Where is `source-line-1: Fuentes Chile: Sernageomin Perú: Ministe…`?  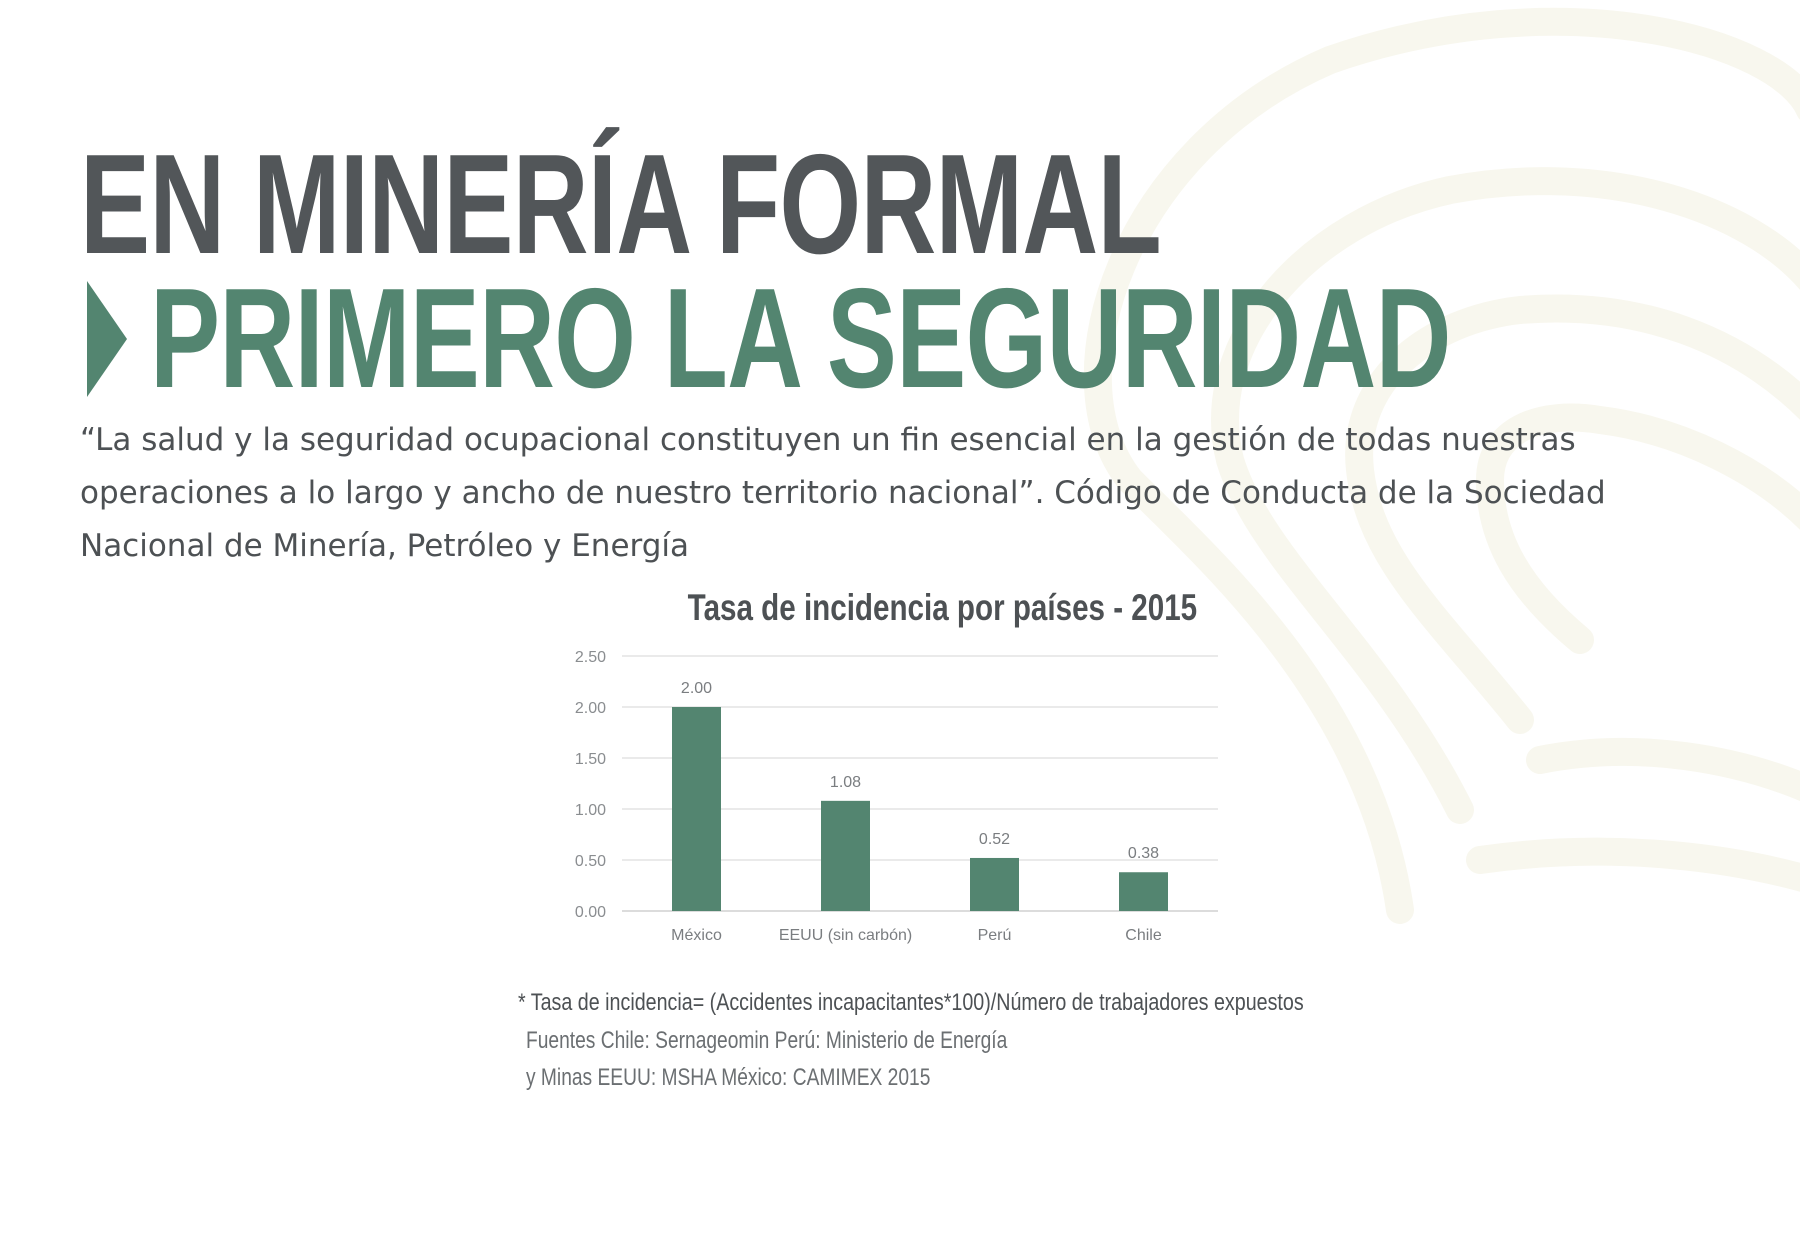 source-line-1: Fuentes Chile: Sernageomin Perú: Ministe… is located at coordinates (767, 1040).